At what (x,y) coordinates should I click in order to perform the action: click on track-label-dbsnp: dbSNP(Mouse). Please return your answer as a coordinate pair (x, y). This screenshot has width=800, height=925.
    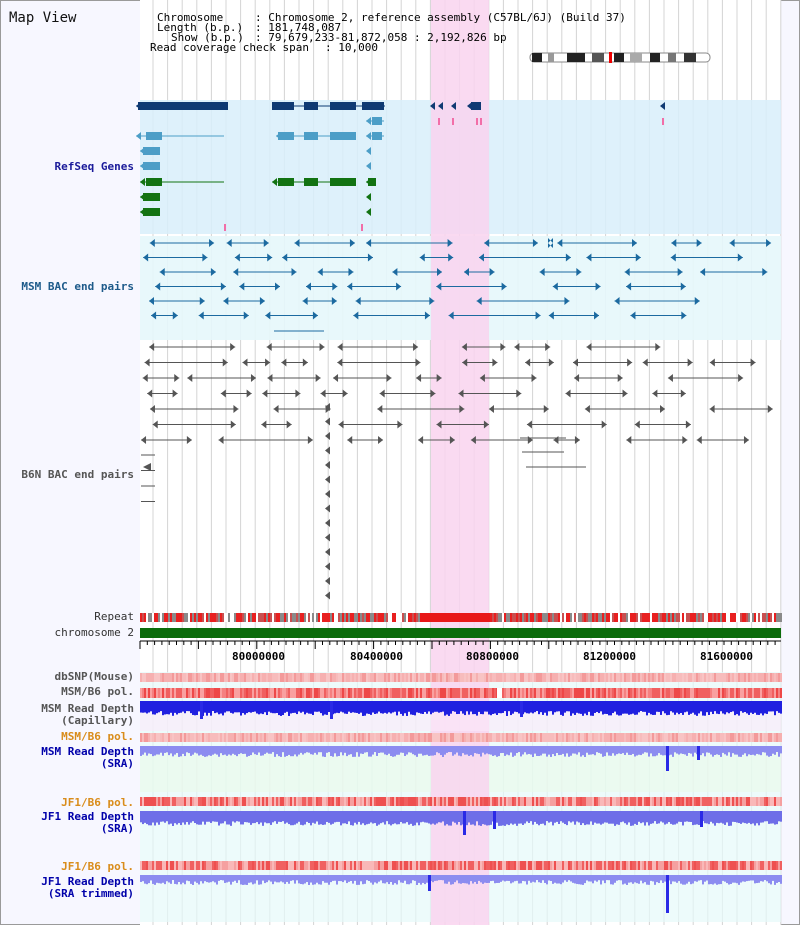
    Looking at the image, I should click on (94, 676).